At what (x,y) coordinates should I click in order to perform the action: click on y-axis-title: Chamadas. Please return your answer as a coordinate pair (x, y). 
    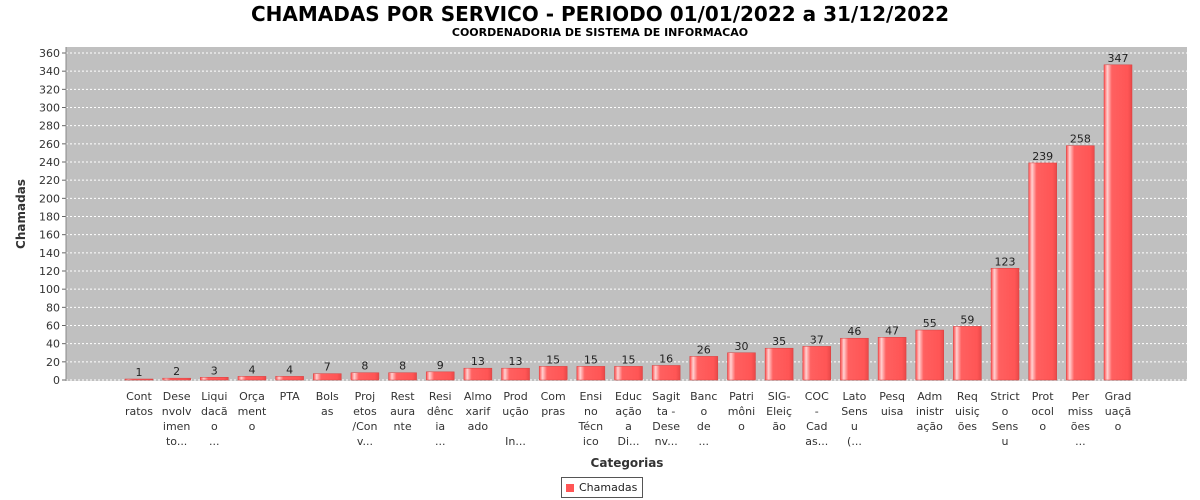
    Looking at the image, I should click on (21, 214).